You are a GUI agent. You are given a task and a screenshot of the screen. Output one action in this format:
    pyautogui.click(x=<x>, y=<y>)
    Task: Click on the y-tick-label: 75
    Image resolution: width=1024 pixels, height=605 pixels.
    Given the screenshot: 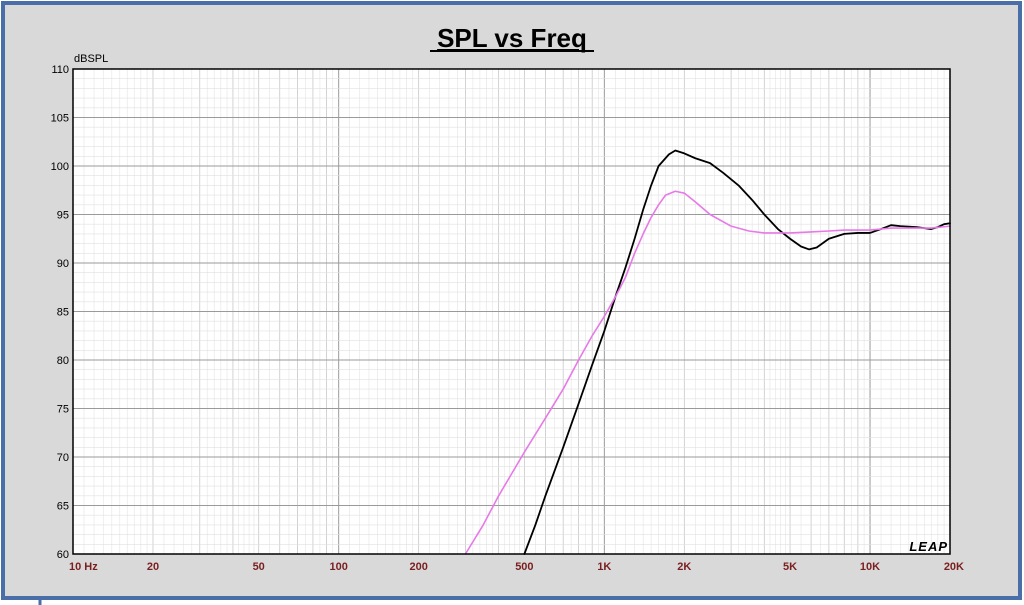 What is the action you would take?
    pyautogui.click(x=63, y=410)
    